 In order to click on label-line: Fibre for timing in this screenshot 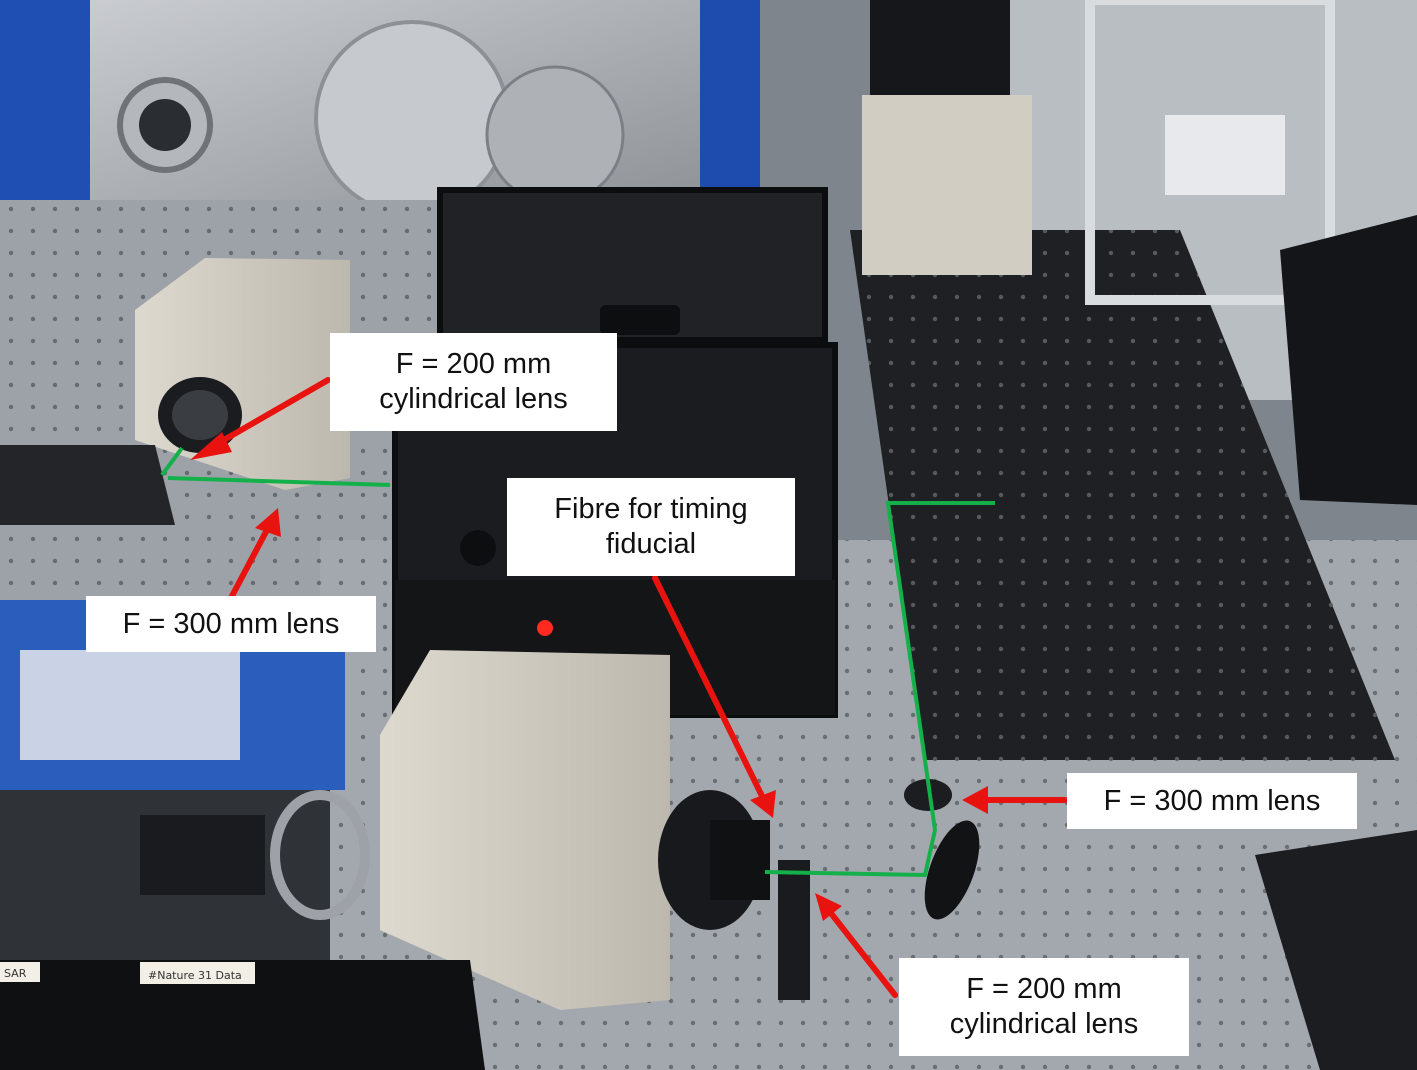, I will do `click(651, 509)`.